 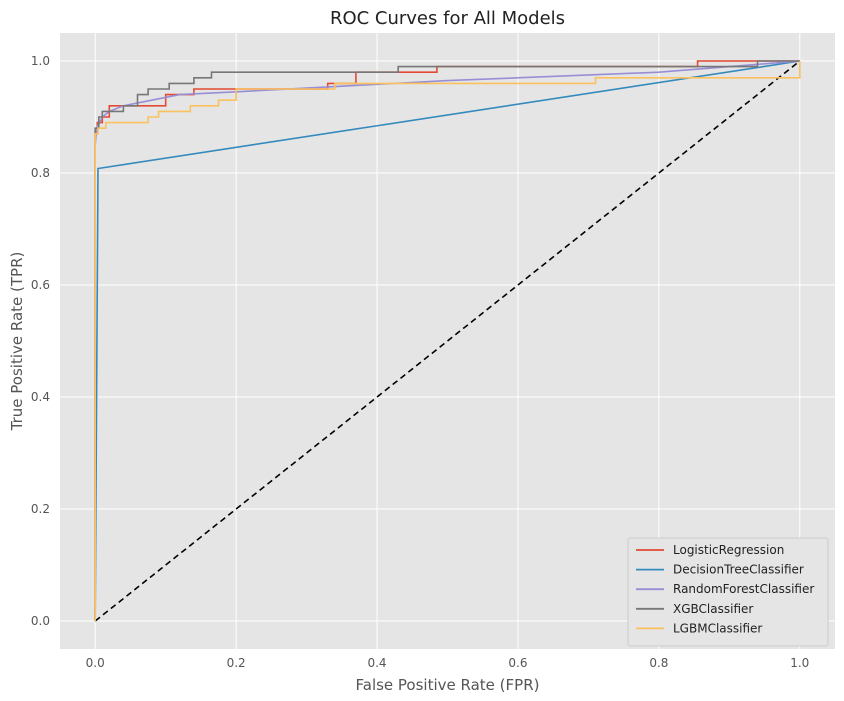 I want to click on x-tick-label: 0.2, so click(x=236, y=663).